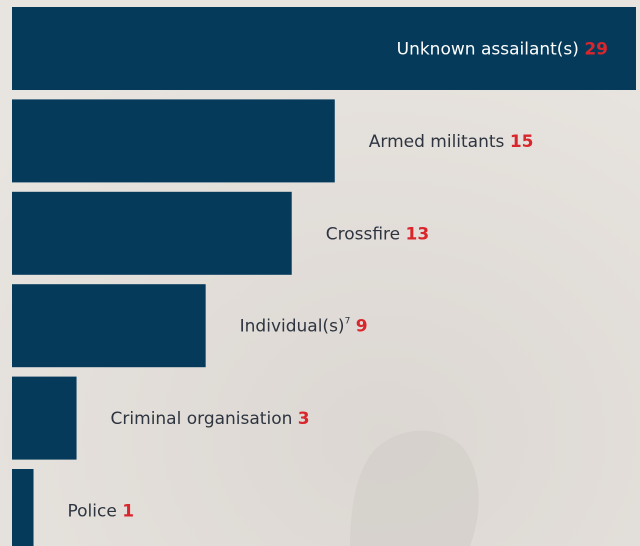 The image size is (640, 546). Describe the element at coordinates (348, 321) in the screenshot. I see `footnote-marker: 7` at that location.